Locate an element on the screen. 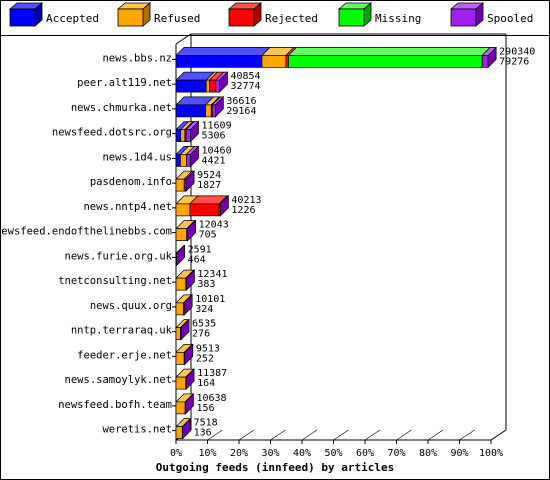 The width and height of the screenshot is (550, 480). bar-value-top: 290340 is located at coordinates (517, 51).